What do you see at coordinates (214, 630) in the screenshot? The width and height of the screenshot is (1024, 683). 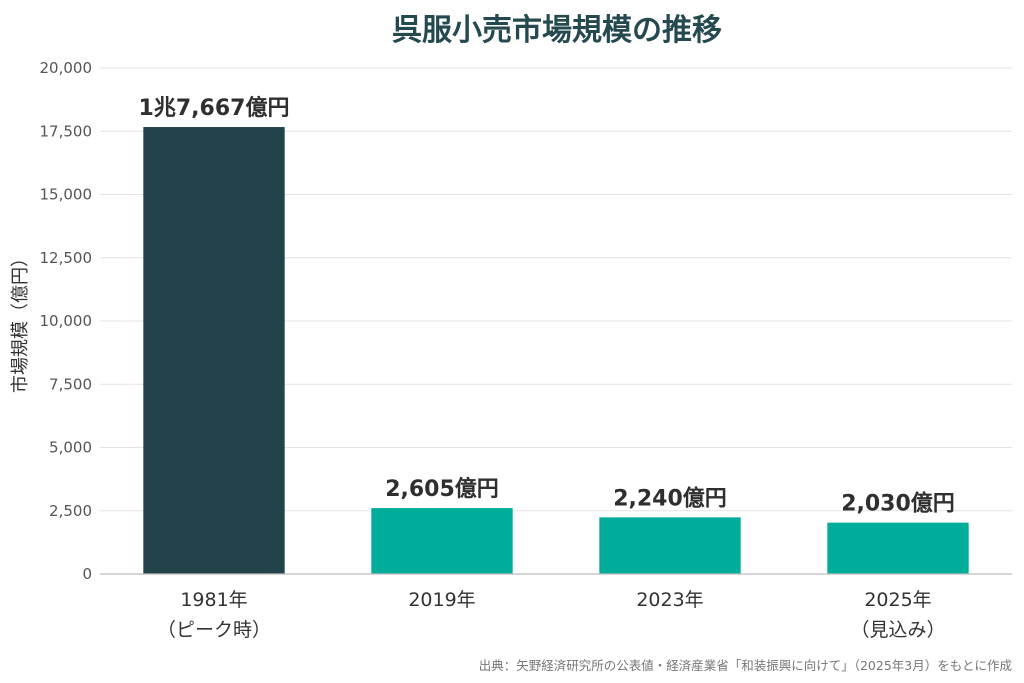 I see `x-tick-sublabel: （ピーク時）` at bounding box center [214, 630].